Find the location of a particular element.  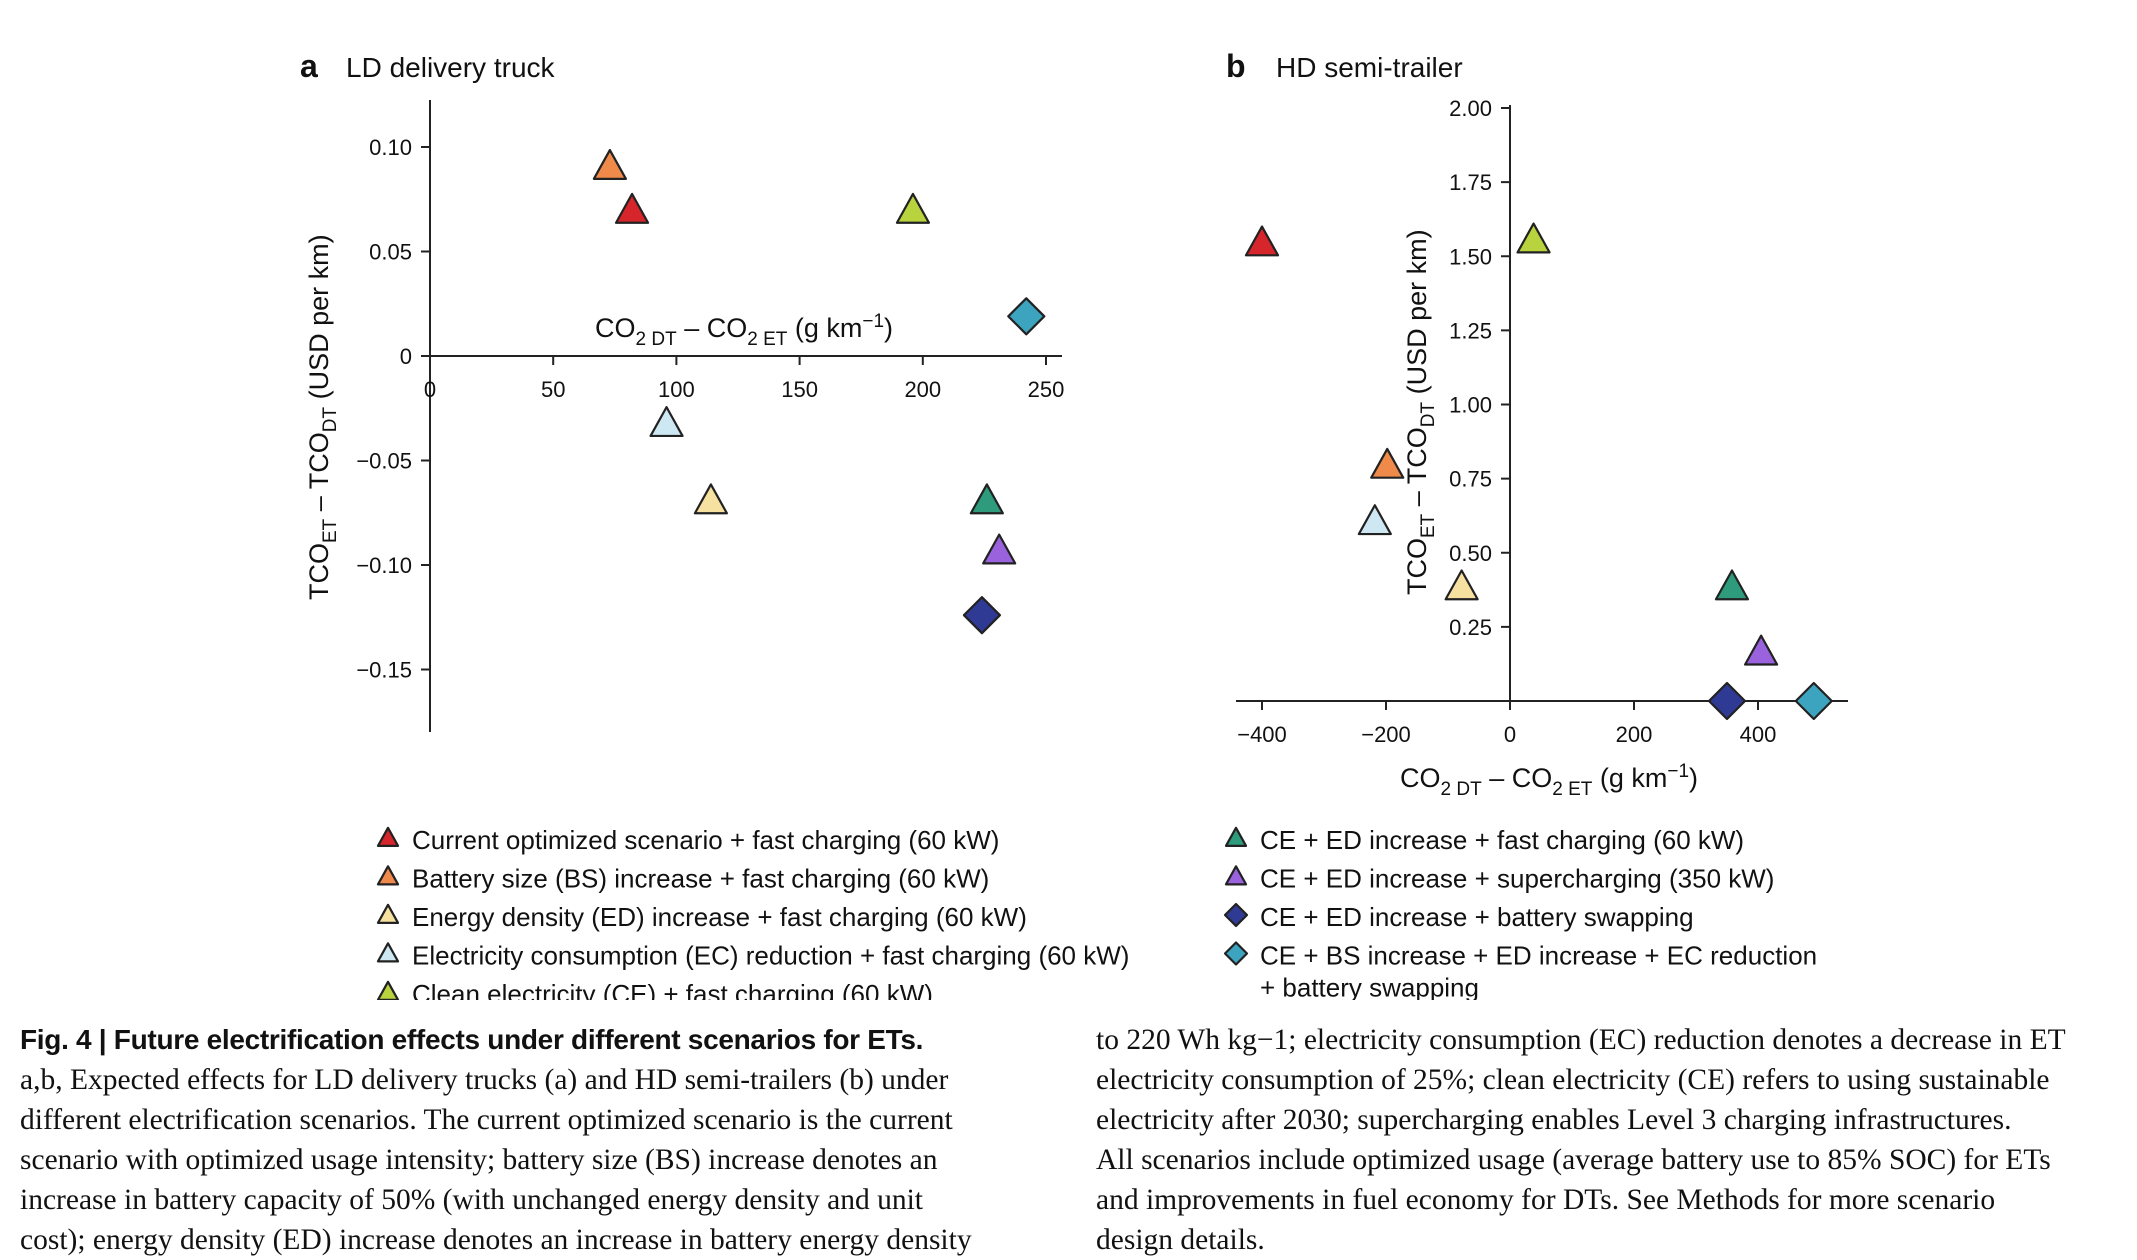

panel-b-x-tick-label: −400 is located at coordinates (1262, 734).